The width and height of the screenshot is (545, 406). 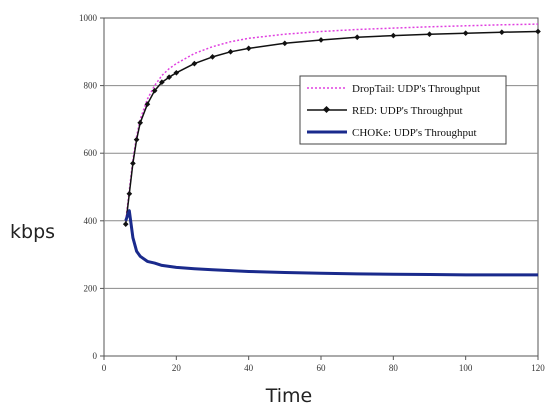 I want to click on y-tick-label: 200, so click(x=91, y=288).